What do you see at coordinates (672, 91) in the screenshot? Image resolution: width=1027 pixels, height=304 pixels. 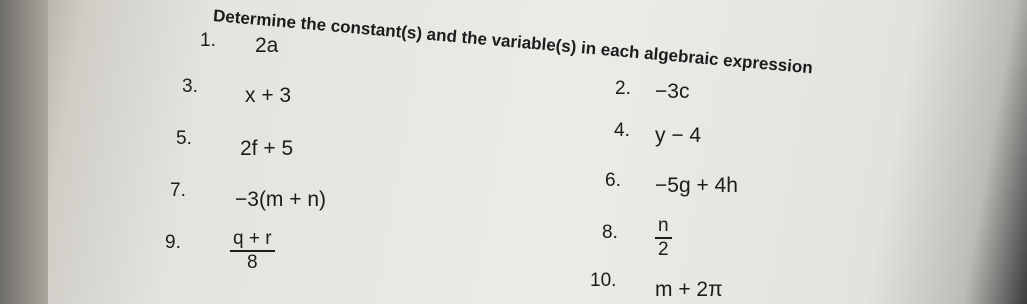 I see `expression: −3c` at bounding box center [672, 91].